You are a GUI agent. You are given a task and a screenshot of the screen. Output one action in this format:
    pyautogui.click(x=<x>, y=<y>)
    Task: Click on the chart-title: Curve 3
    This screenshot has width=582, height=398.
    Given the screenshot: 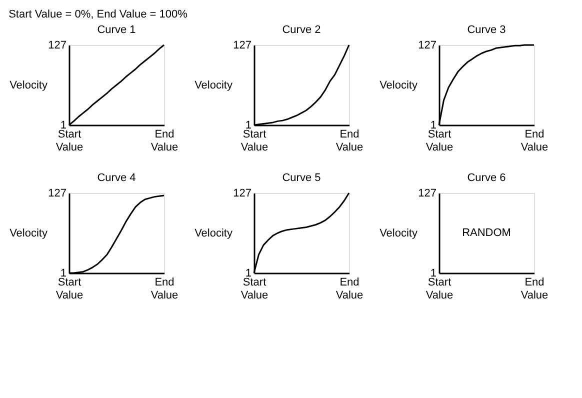 What is the action you would take?
    pyautogui.click(x=486, y=30)
    